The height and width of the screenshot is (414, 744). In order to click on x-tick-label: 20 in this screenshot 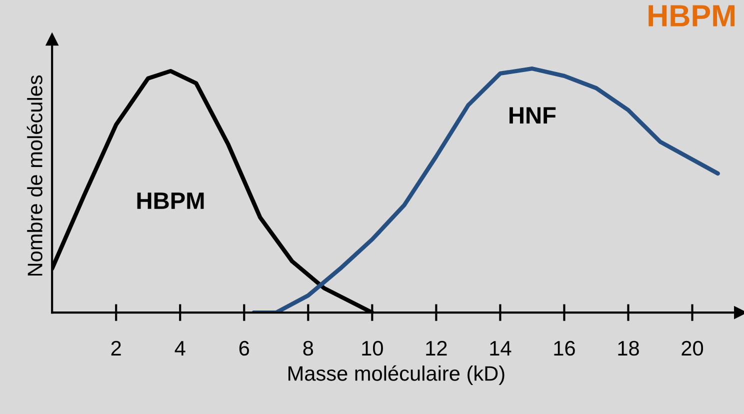, I will do `click(693, 348)`.